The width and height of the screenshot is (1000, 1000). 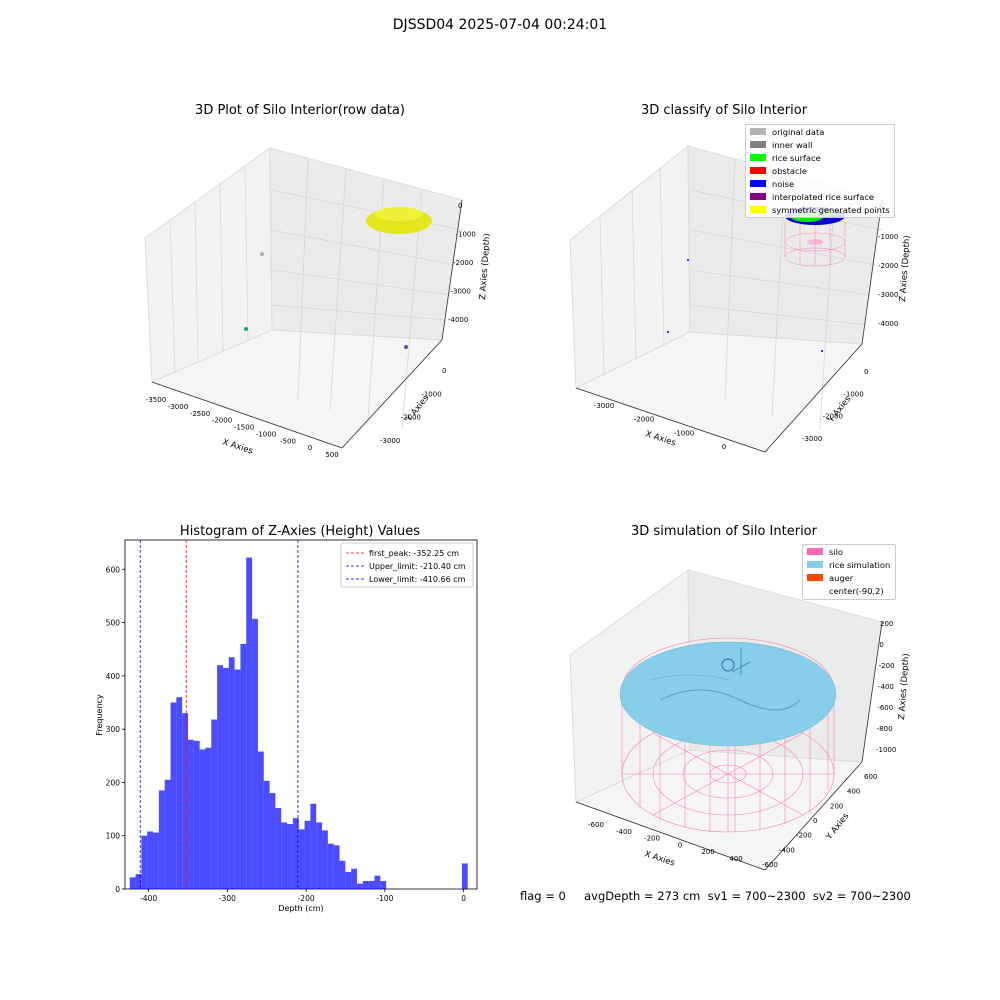 I want to click on p4-z-tick: -1000, so click(x=886, y=750).